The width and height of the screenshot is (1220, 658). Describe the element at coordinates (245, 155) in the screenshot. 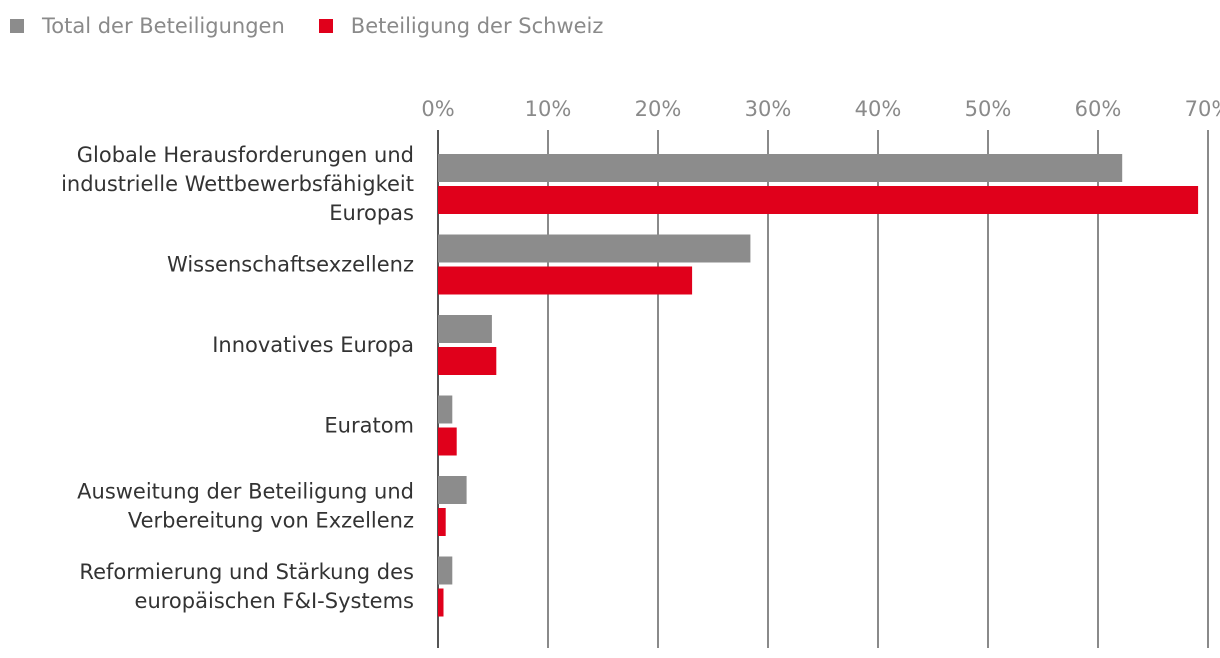

I see `category-label: Globale Herausforderungen und` at that location.